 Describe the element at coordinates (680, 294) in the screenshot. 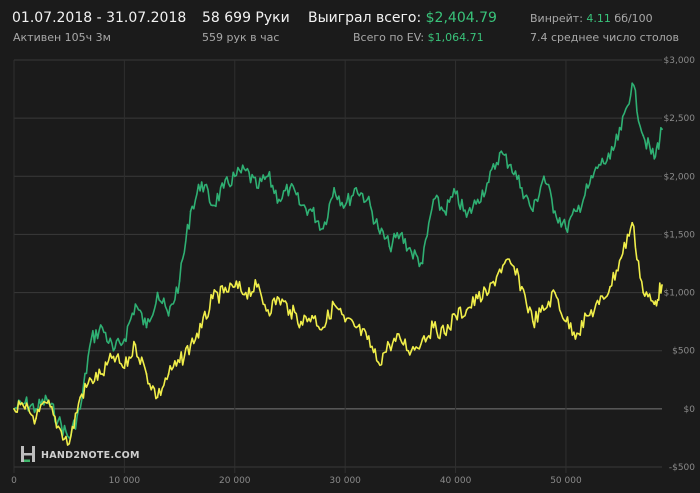

I see `y-tick-label: $1,000` at that location.